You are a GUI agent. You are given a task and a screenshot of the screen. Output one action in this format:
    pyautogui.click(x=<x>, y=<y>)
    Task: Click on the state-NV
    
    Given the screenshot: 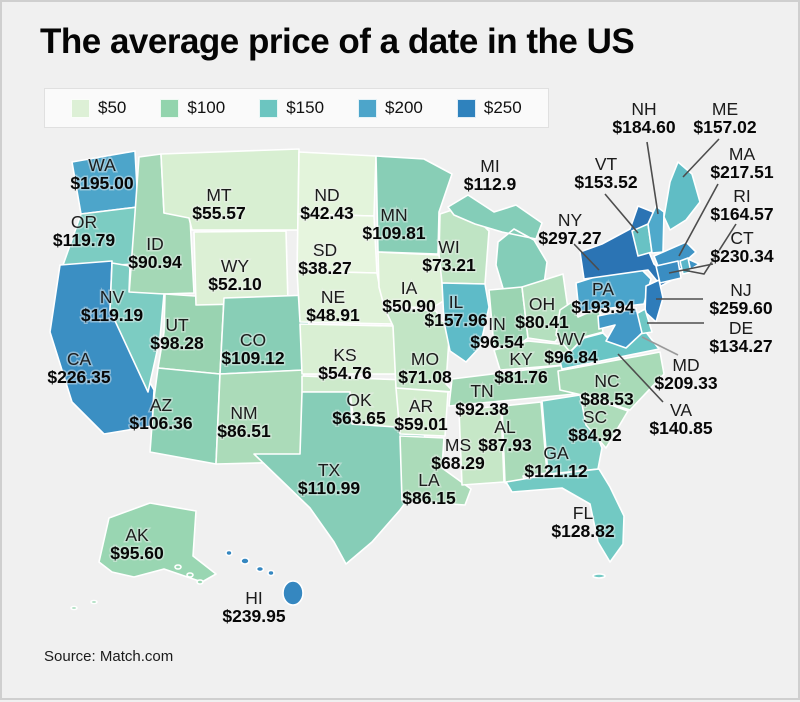 What is the action you would take?
    pyautogui.click(x=137, y=327)
    